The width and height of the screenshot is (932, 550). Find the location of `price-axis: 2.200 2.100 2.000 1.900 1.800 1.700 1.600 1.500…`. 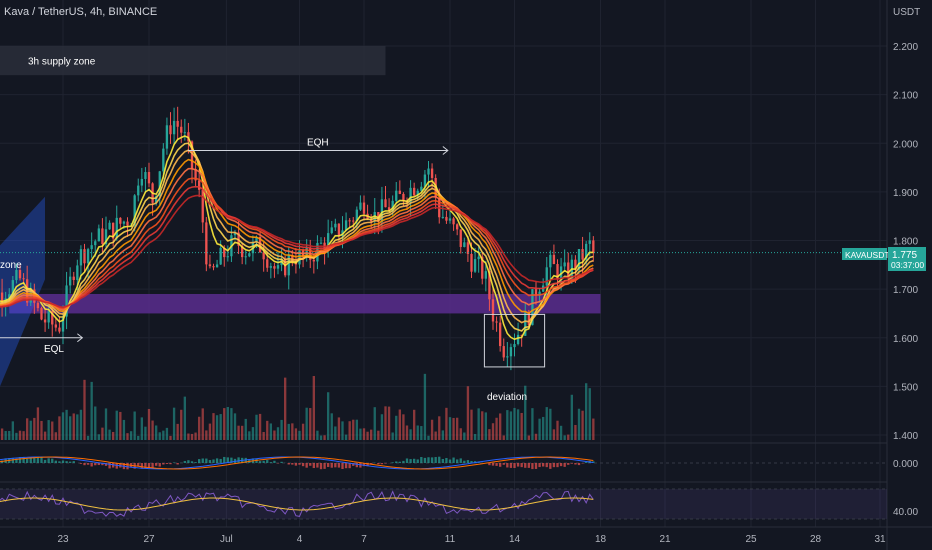

price-axis: 2.200 2.100 2.000 1.900 1.800 1.700 1.600 1.500… is located at coordinates (905, 242).